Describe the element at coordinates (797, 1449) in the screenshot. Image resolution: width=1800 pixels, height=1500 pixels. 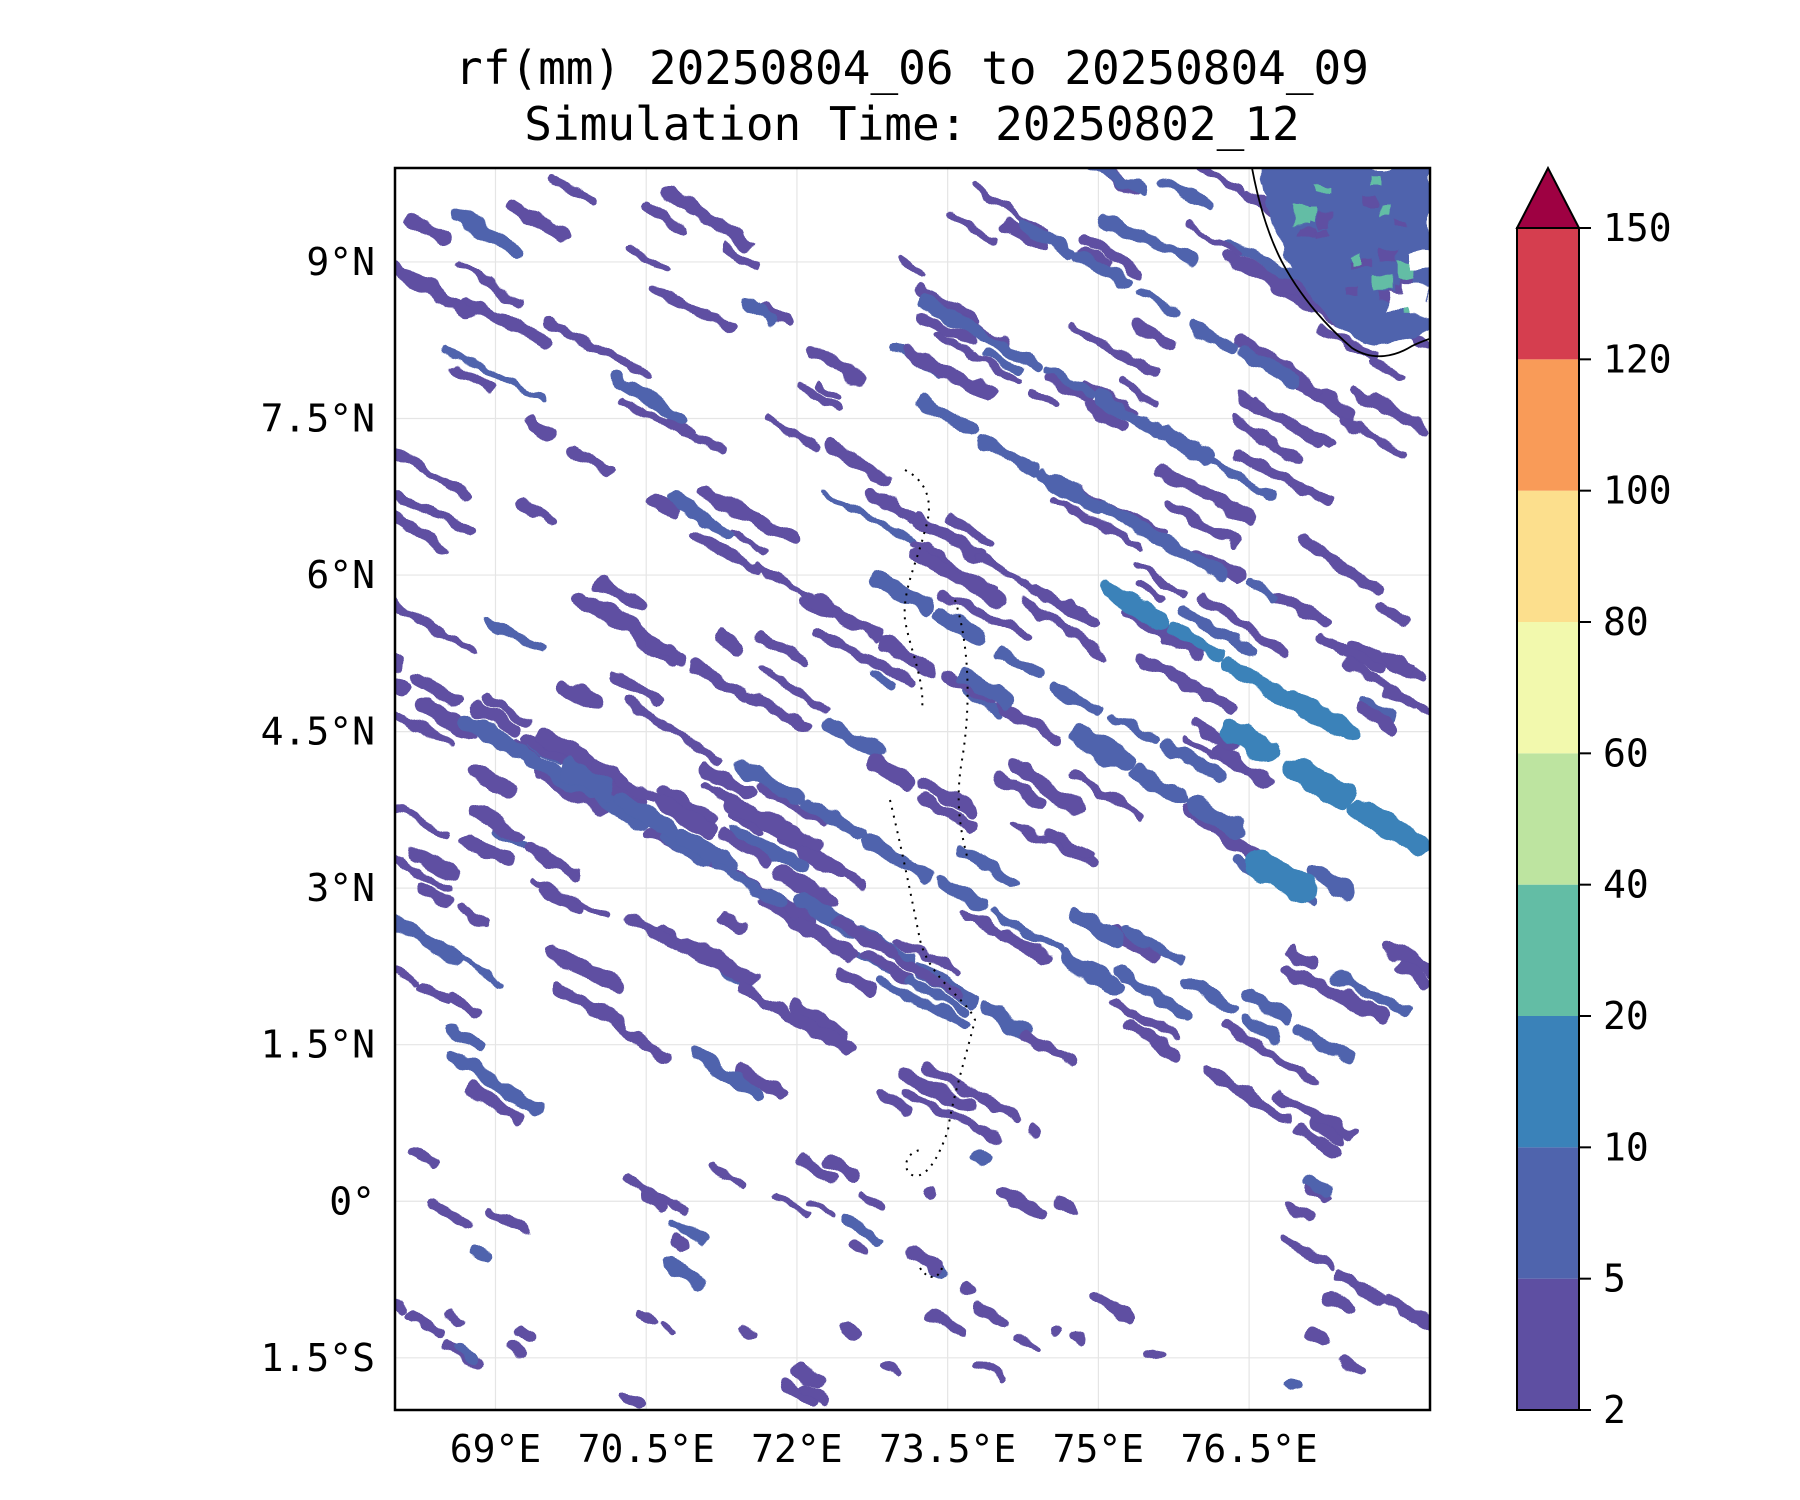
I see `x-tick-label: 72°E` at that location.